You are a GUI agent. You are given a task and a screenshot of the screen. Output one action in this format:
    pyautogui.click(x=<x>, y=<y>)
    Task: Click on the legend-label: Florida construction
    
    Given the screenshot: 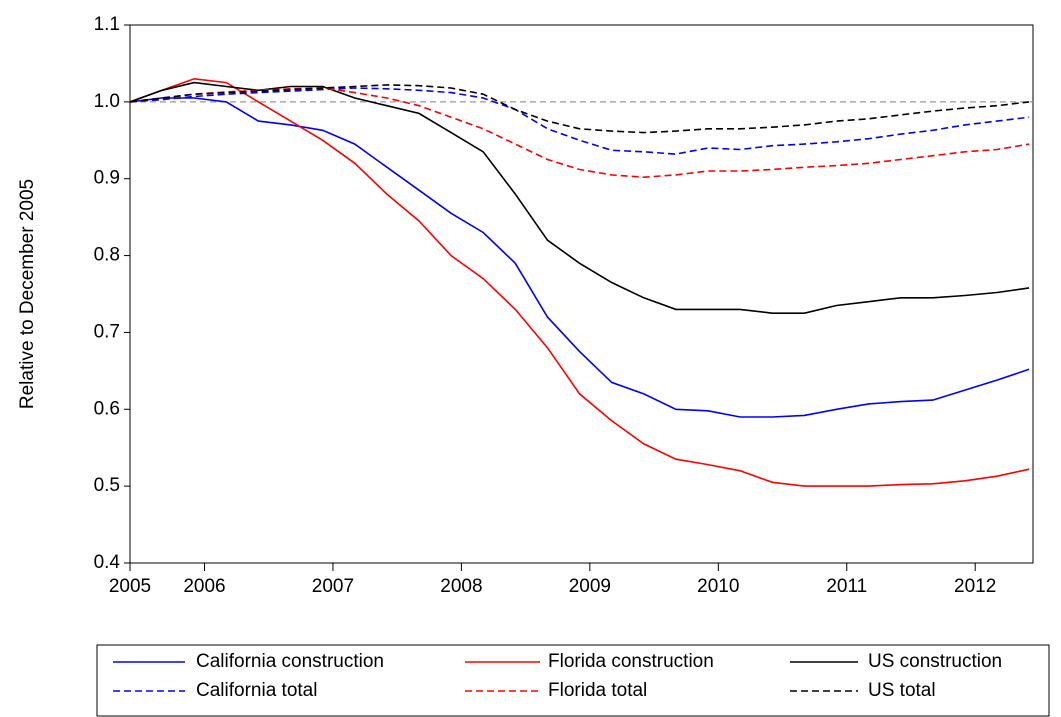 What is the action you would take?
    pyautogui.click(x=631, y=661)
    